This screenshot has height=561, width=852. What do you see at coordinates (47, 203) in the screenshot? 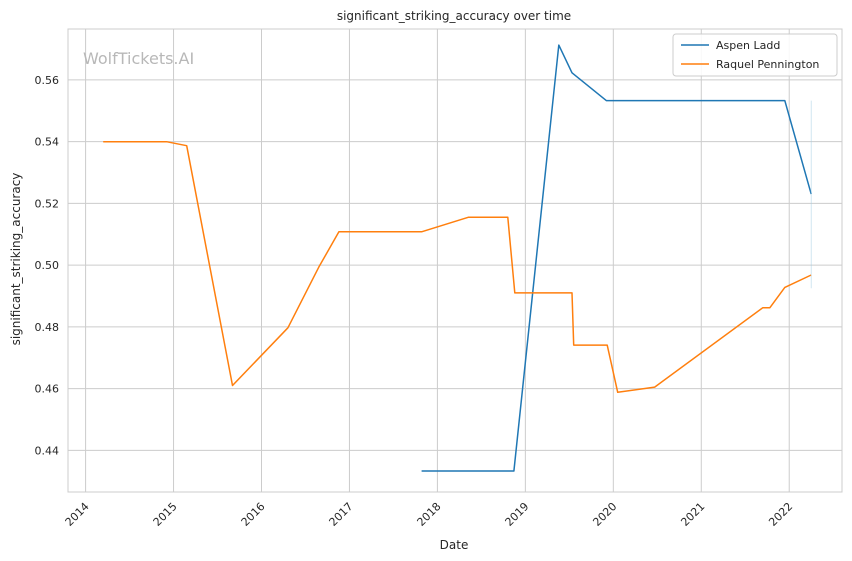
I see `y-tick-label: 0.52` at bounding box center [47, 203].